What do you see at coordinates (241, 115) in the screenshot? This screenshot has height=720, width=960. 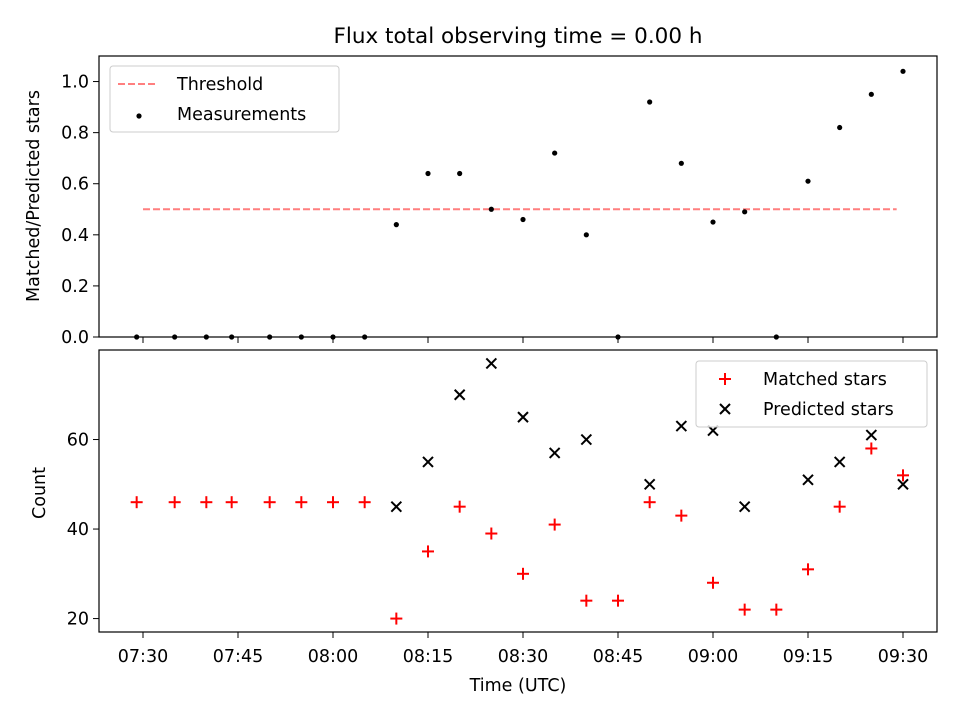 I see `legend-measurements-label: Measurements` at bounding box center [241, 115].